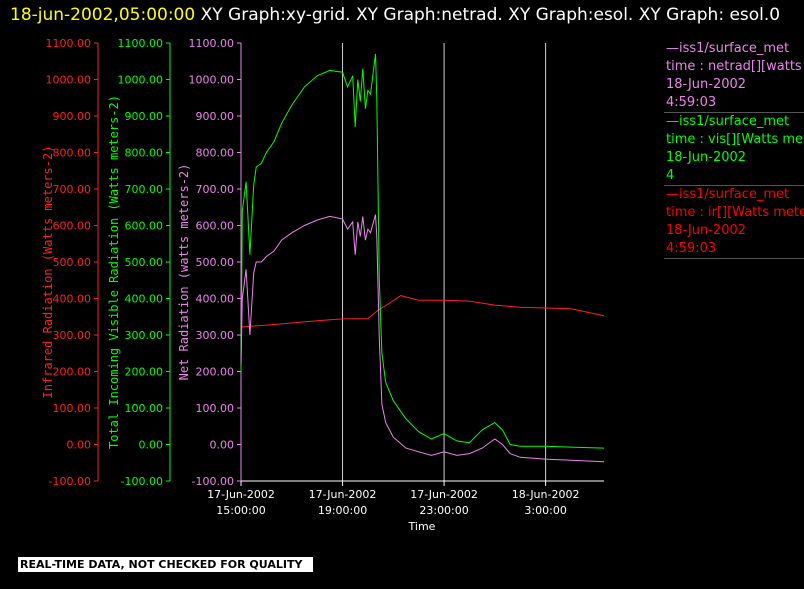 The height and width of the screenshot is (589, 804). I want to click on legend-time: 4, so click(670, 175).